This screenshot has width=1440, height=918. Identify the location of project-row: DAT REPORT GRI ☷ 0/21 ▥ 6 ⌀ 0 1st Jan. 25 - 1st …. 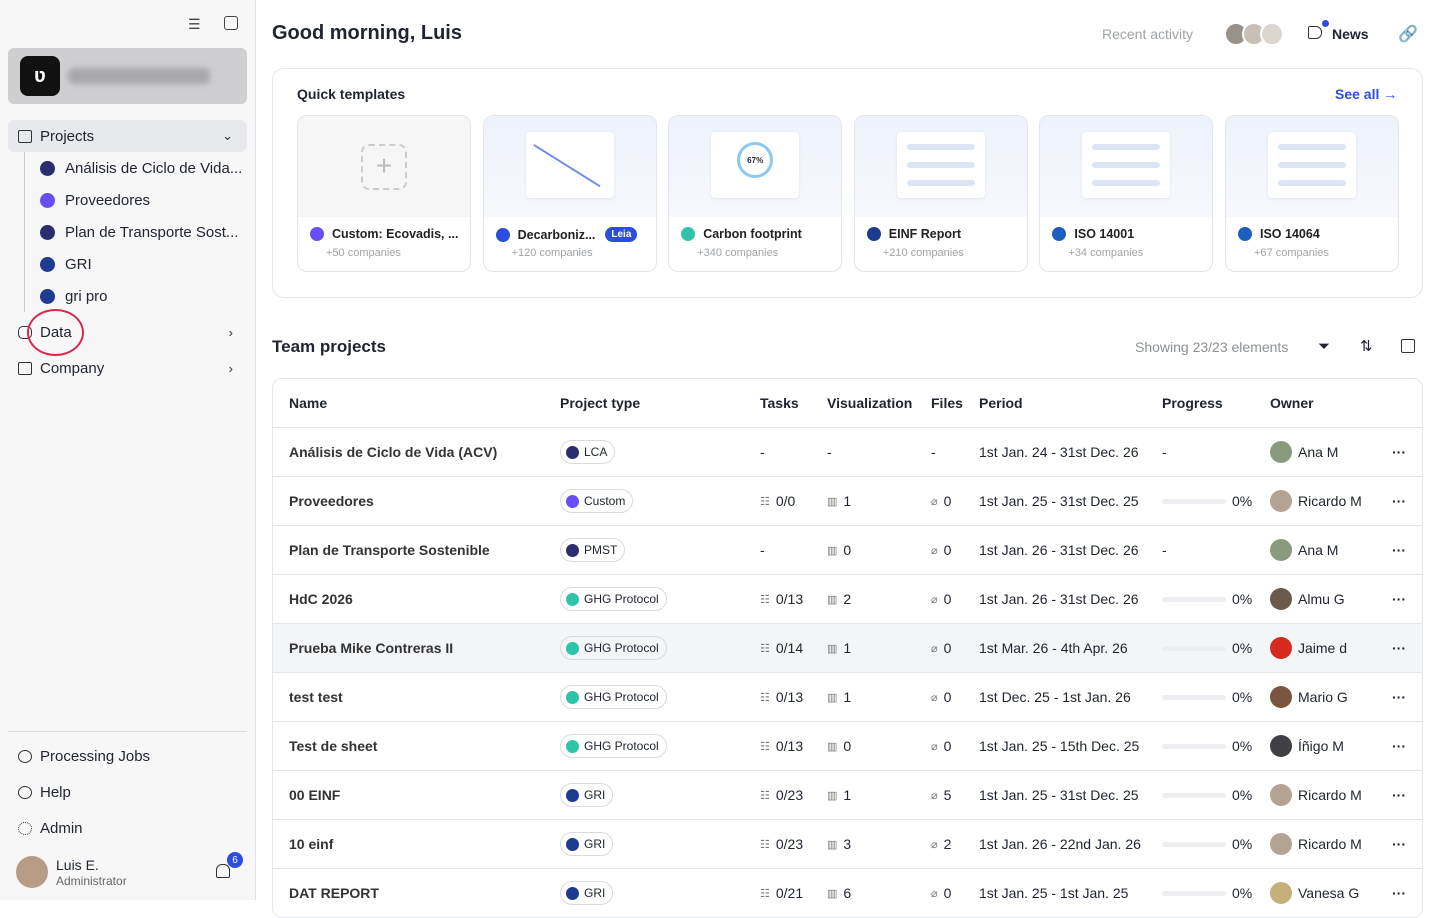
(847, 892).